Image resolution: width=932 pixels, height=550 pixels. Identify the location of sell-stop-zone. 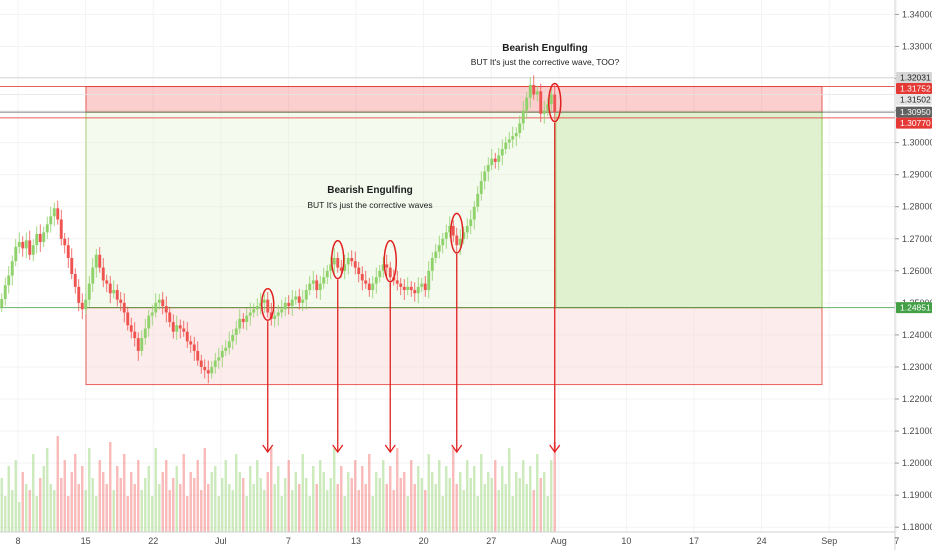
(454, 99).